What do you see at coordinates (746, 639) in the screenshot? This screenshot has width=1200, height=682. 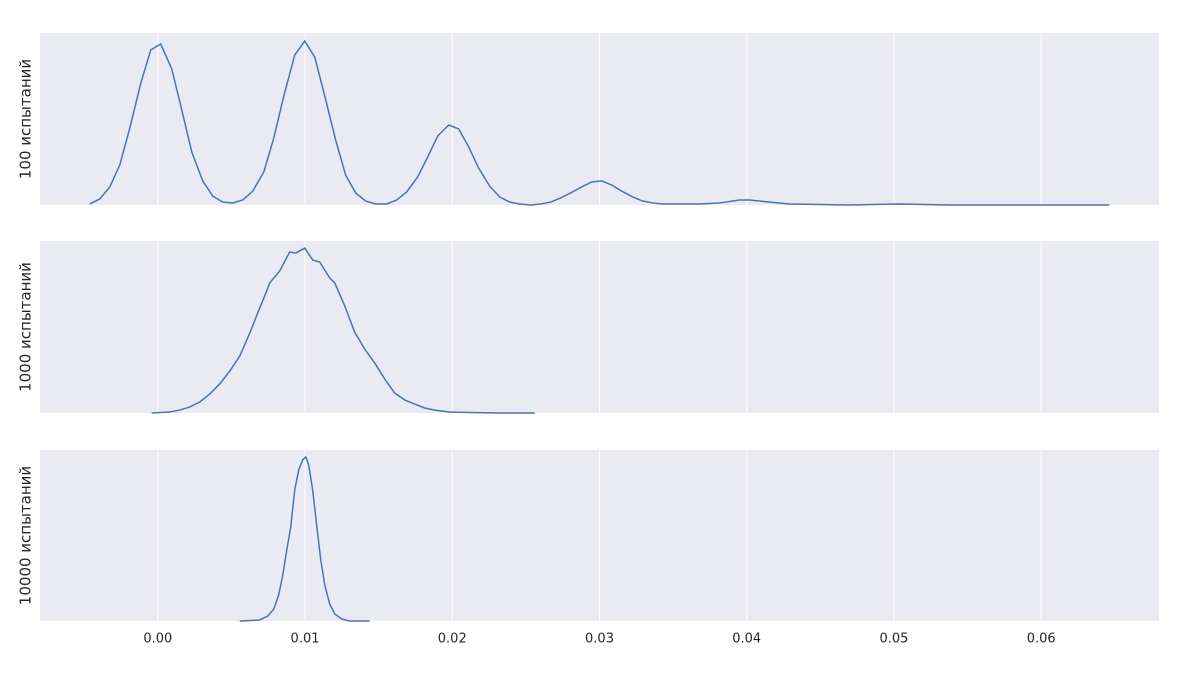 I see `x-tick-label: 0.04` at bounding box center [746, 639].